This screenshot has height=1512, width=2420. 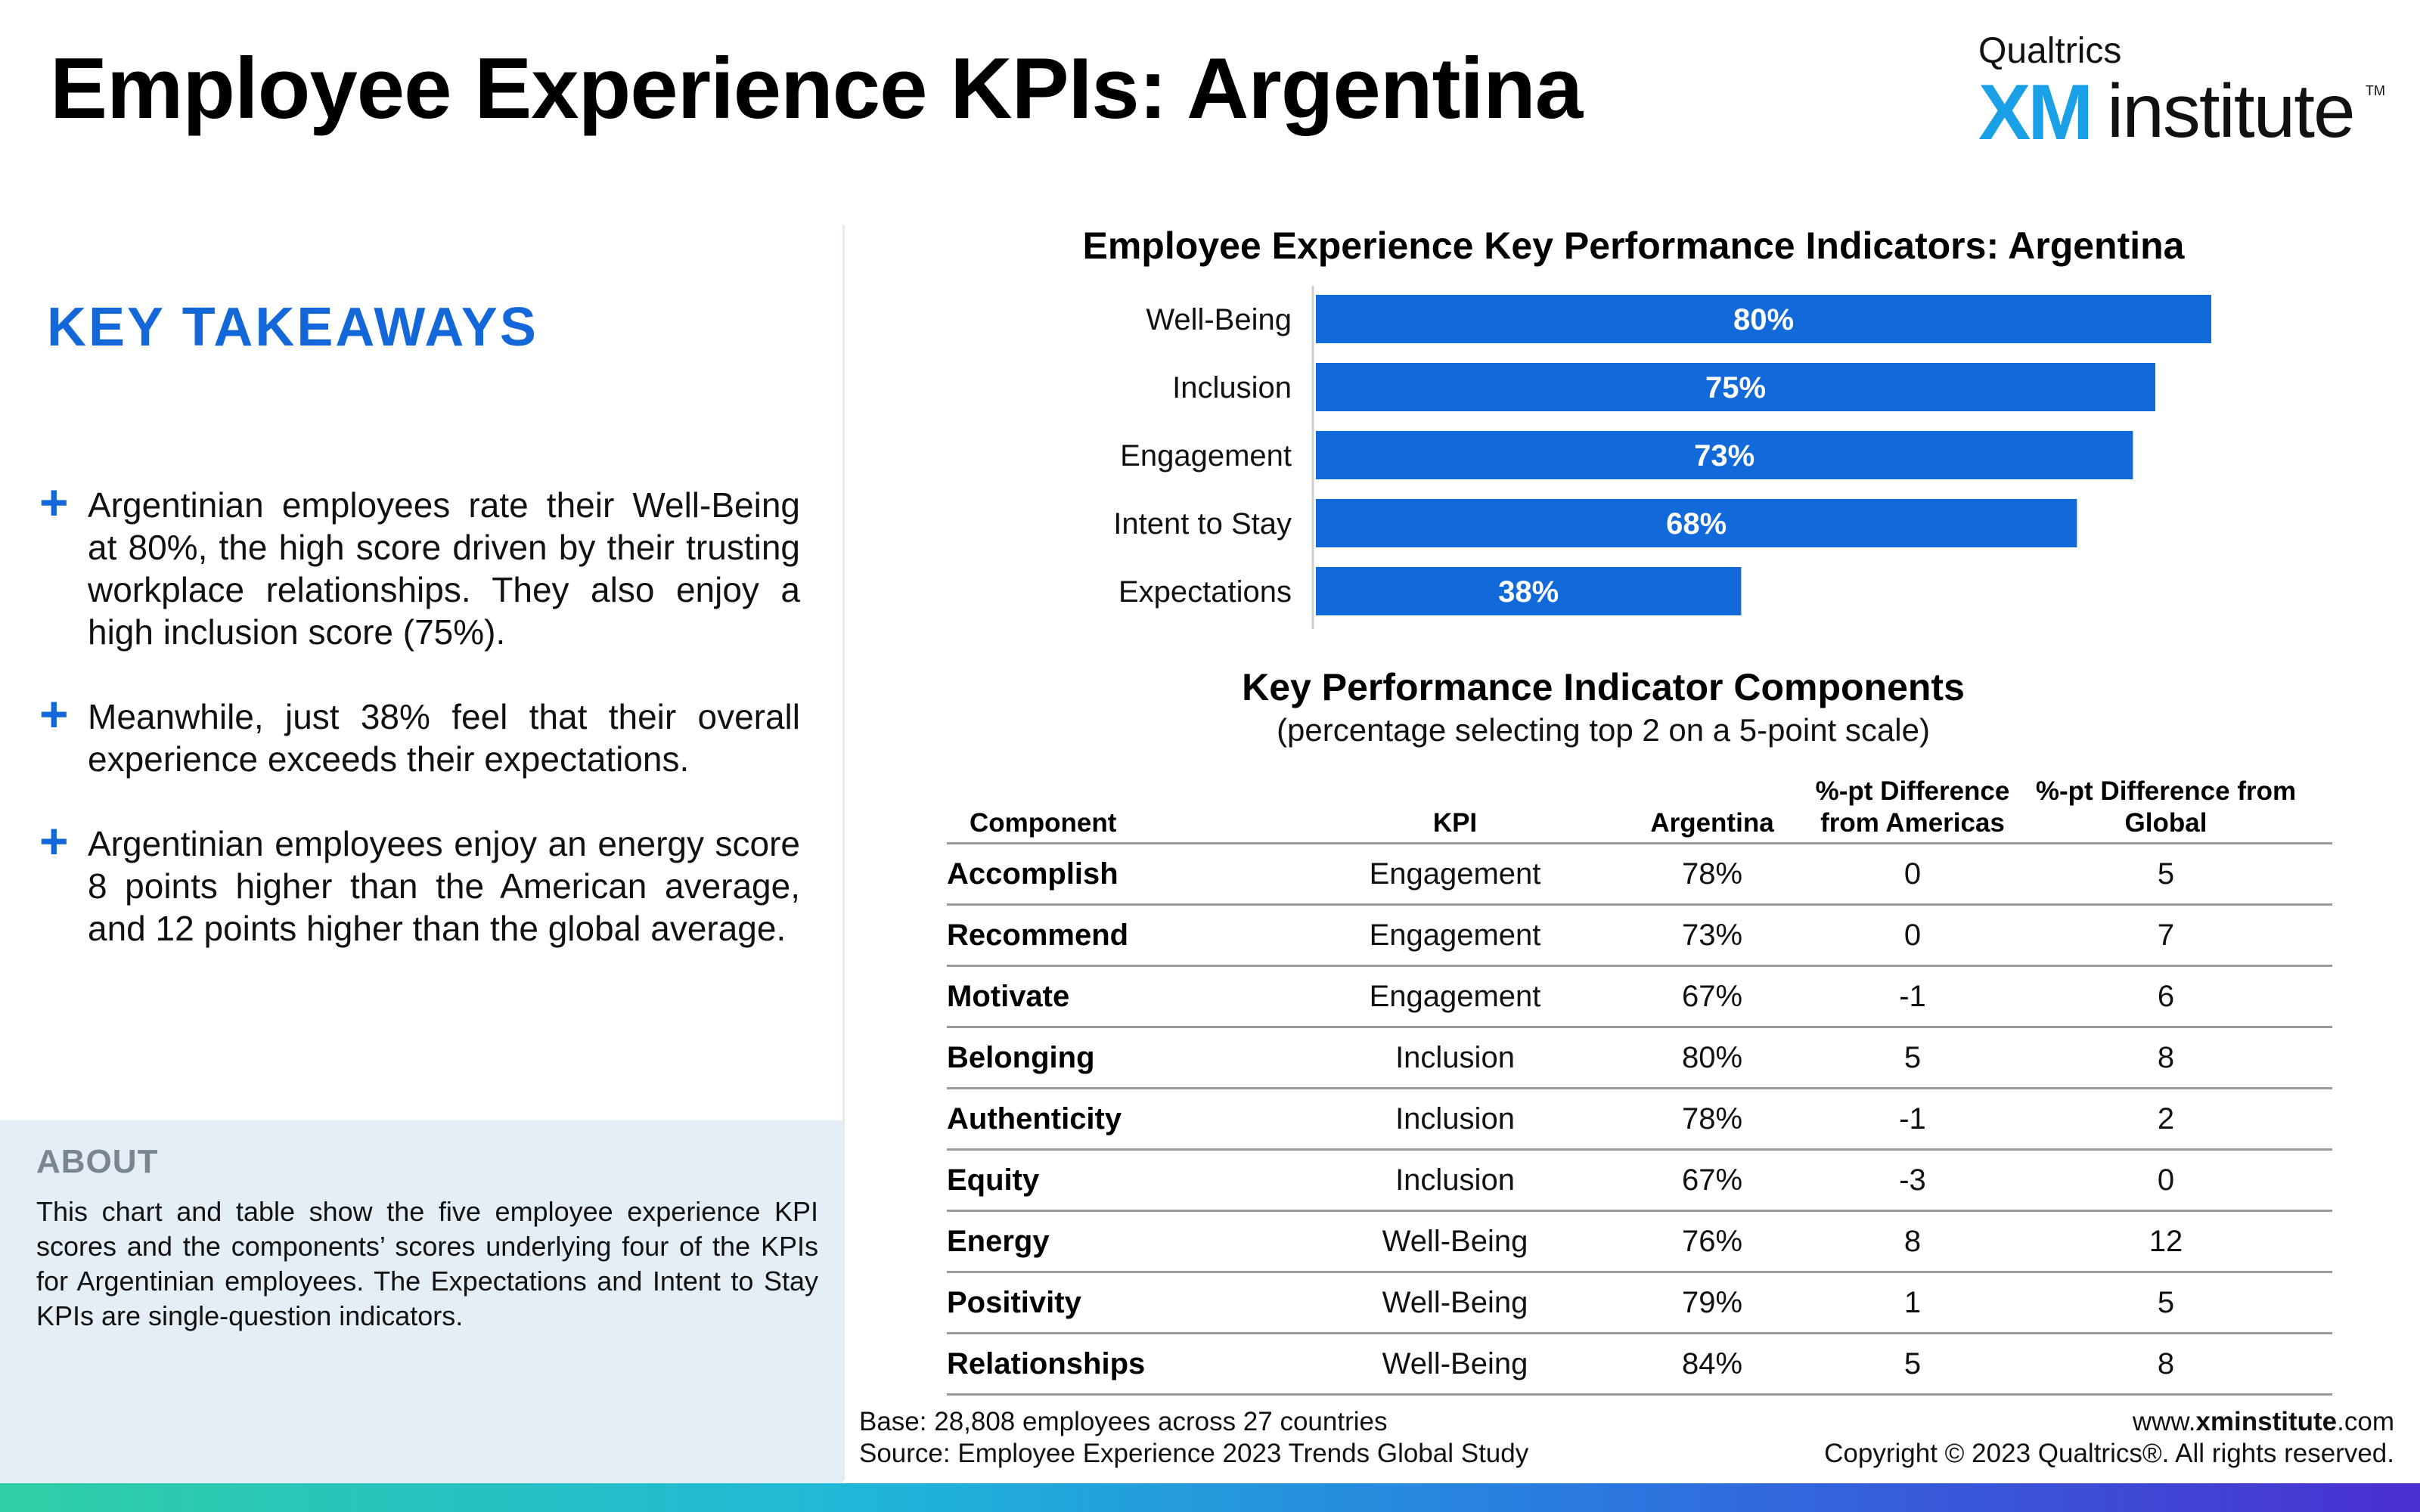 I want to click on logo-institute-text: institute, so click(x=2231, y=111).